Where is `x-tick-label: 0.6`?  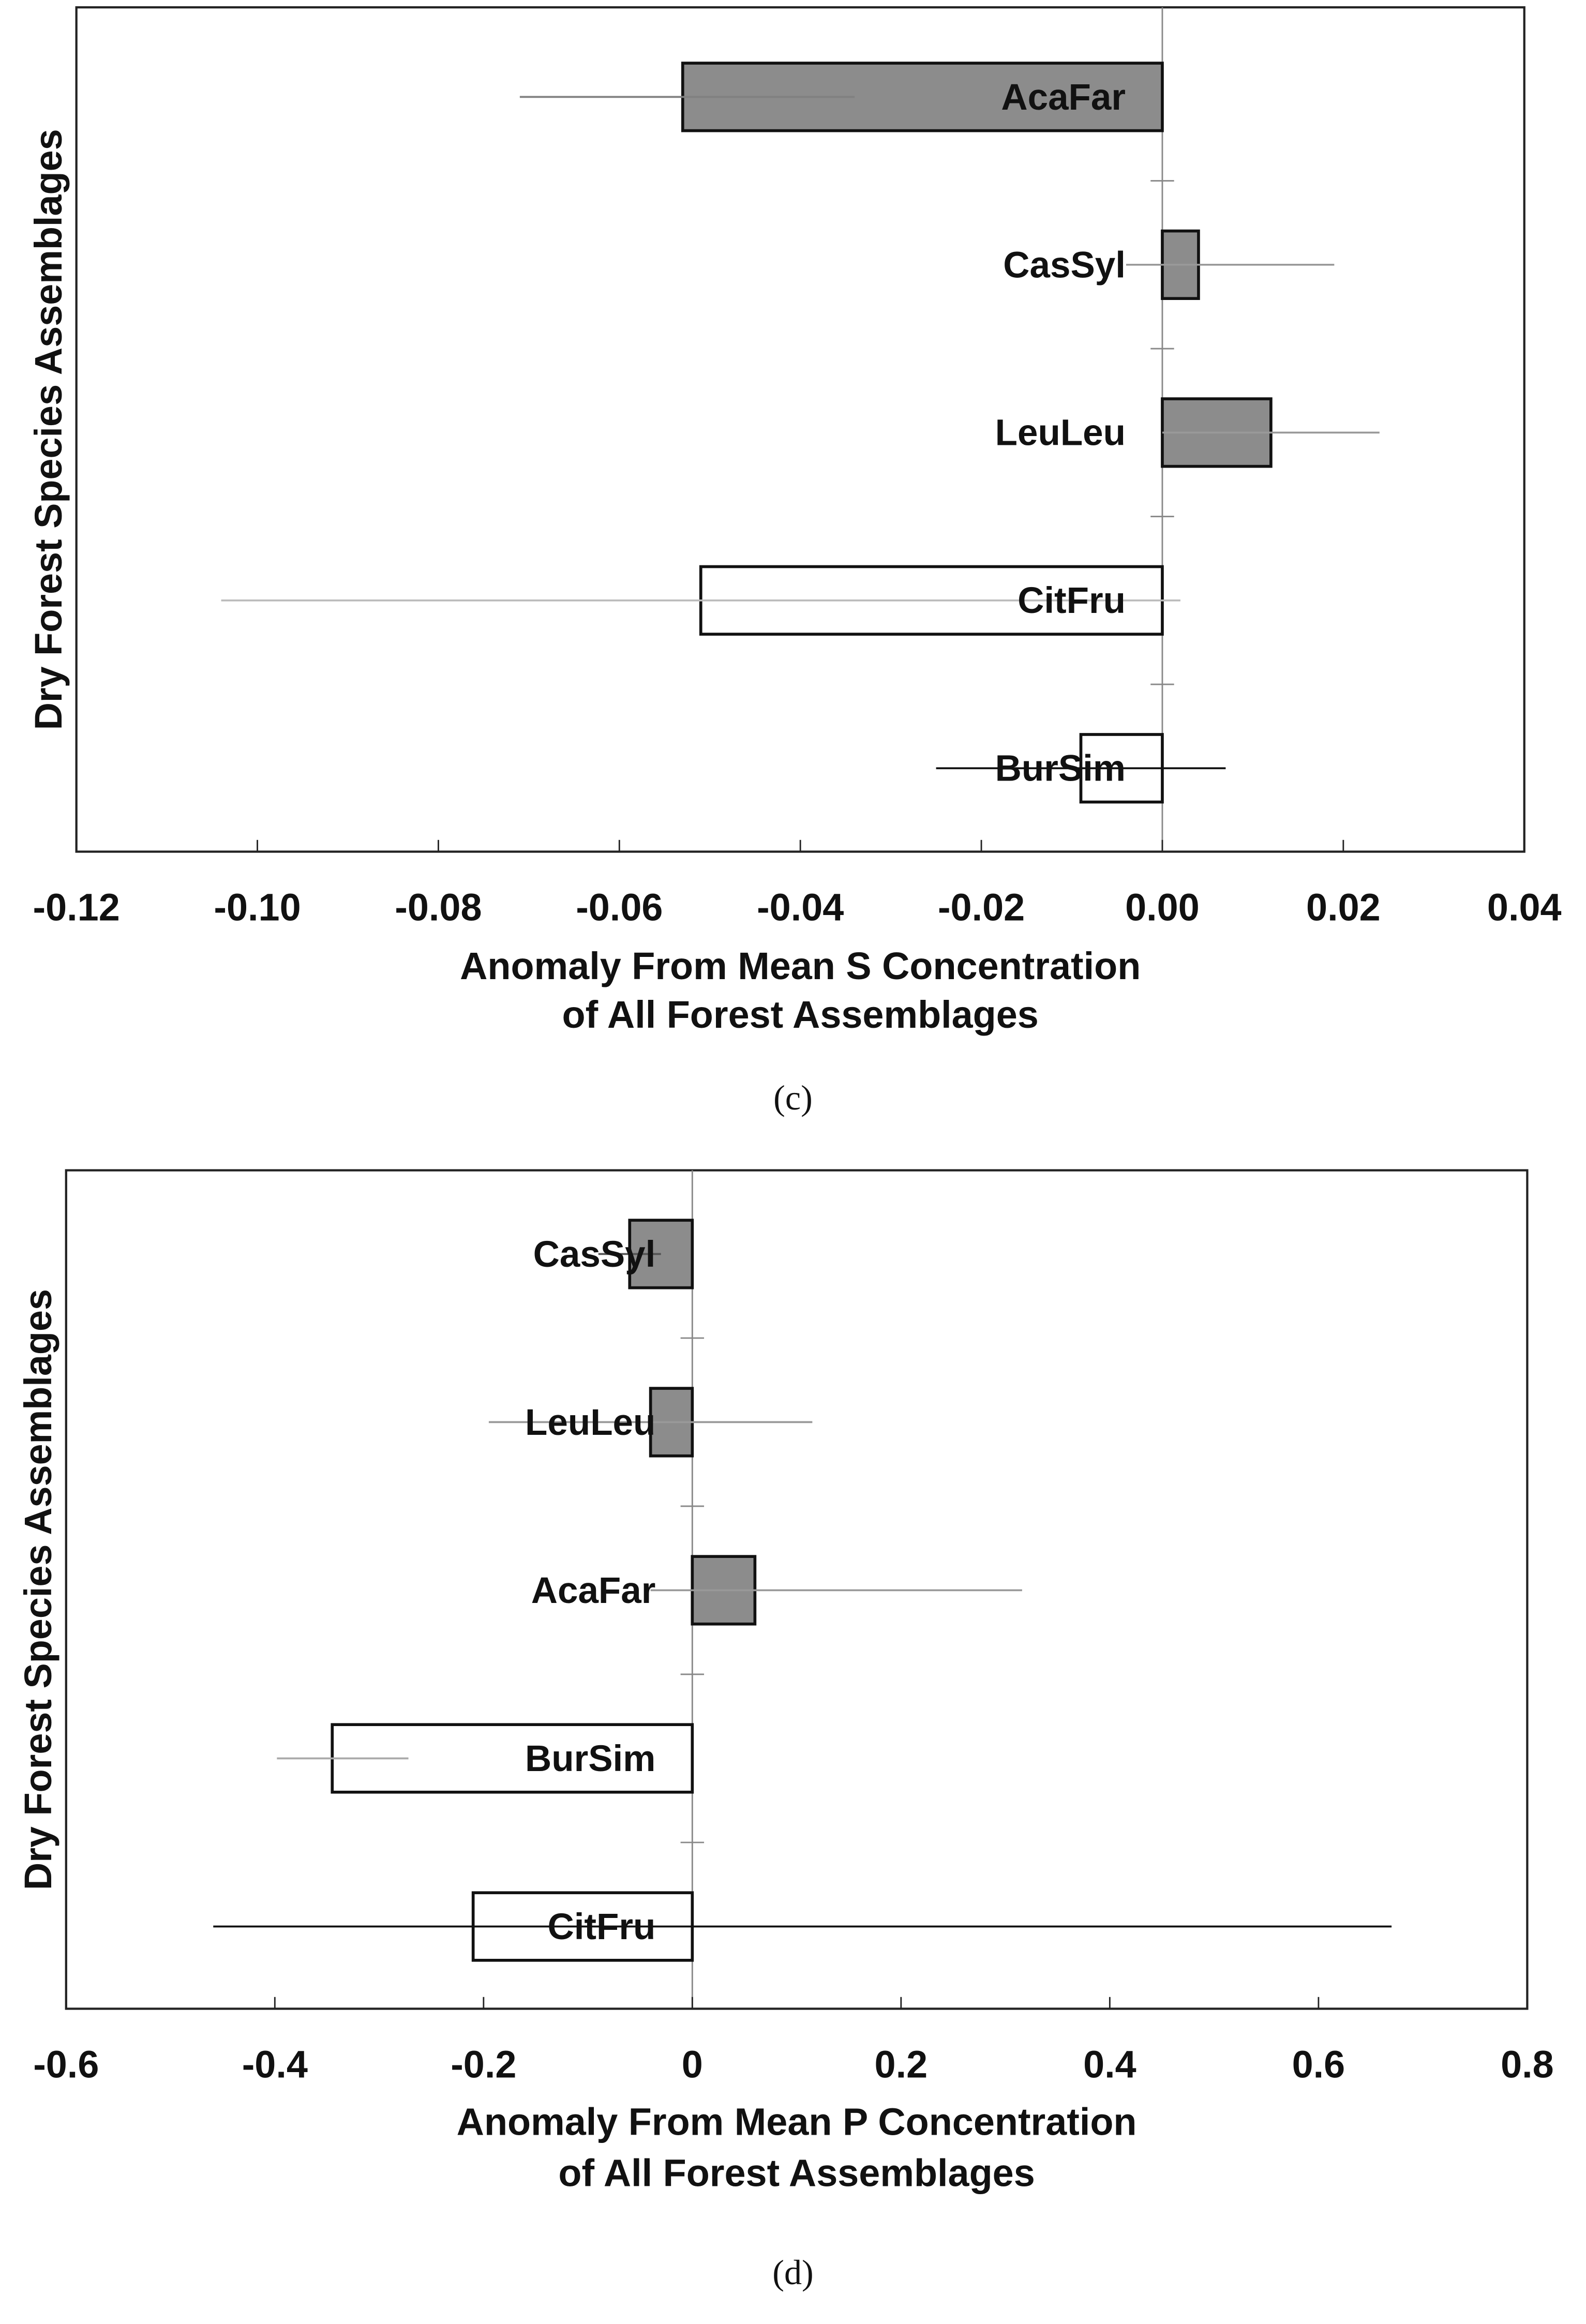
x-tick-label: 0.6 is located at coordinates (1318, 2064).